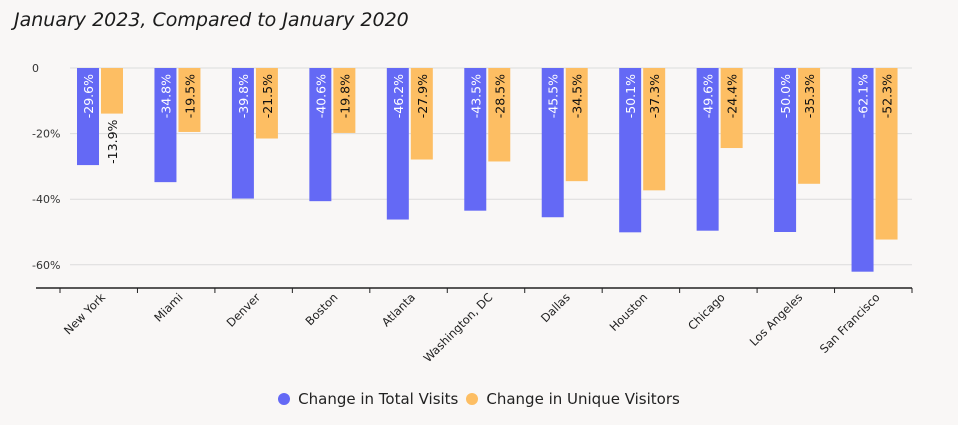 Image resolution: width=958 pixels, height=425 pixels. What do you see at coordinates (422, 96) in the screenshot?
I see `data-label-unique-visitors: -27.9%` at bounding box center [422, 96].